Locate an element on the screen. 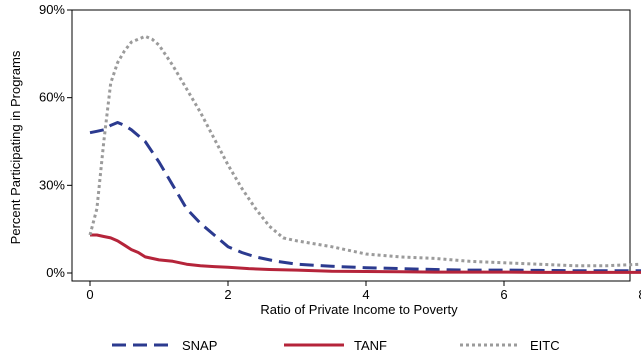 The height and width of the screenshot is (362, 641). x-tick-label: 0 is located at coordinates (89, 294).